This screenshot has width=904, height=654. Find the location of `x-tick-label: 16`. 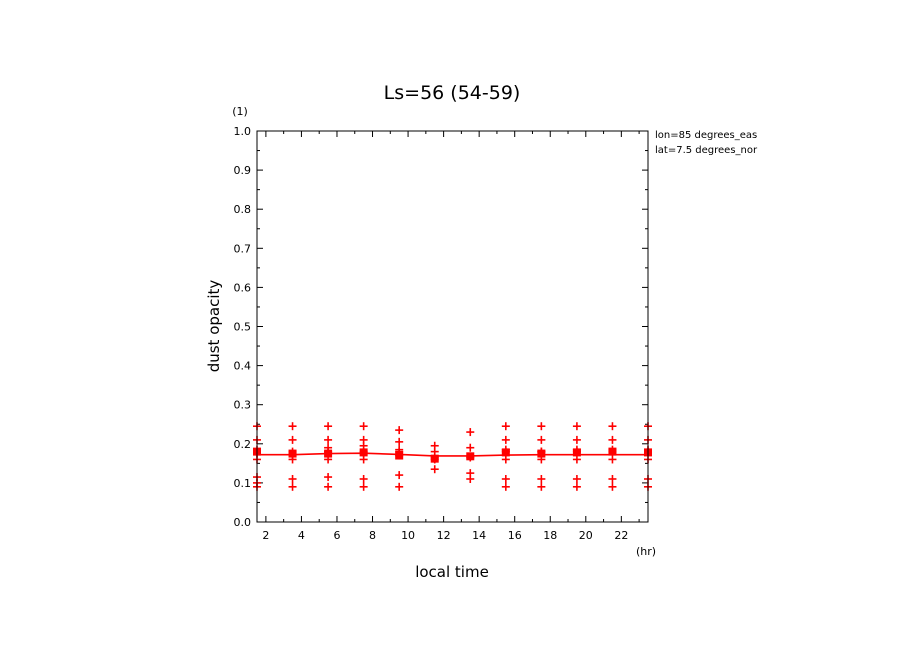

x-tick-label: 16 is located at coordinates (515, 535).